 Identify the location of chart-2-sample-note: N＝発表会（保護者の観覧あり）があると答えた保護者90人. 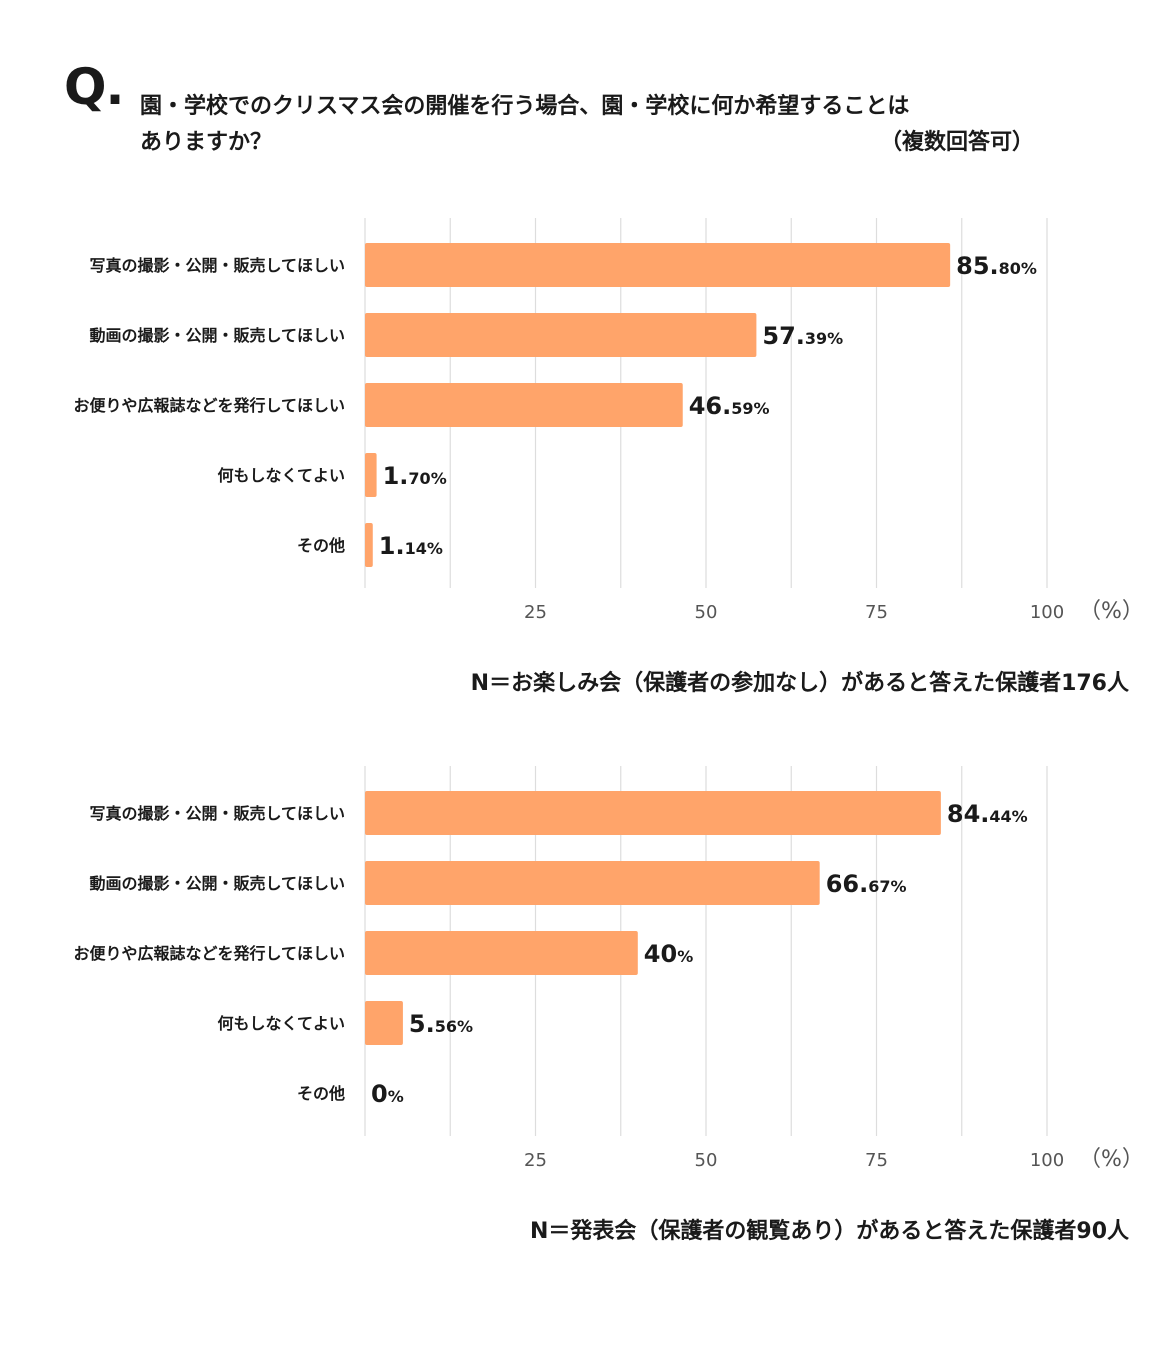
(829, 1231).